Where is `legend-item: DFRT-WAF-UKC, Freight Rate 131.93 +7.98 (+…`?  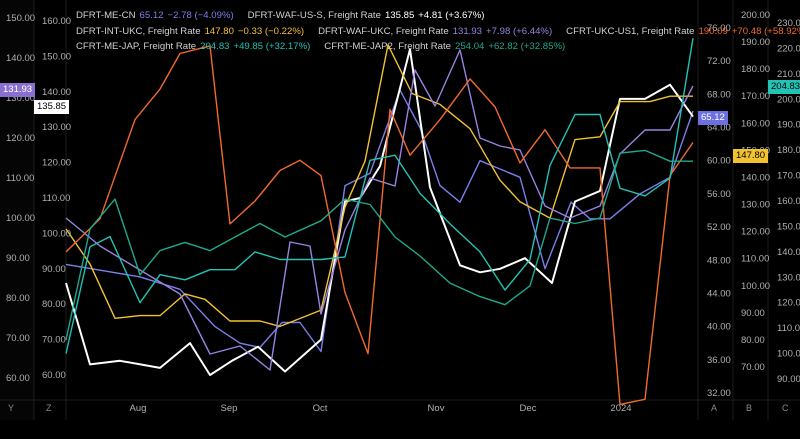
legend-item: DFRT-WAF-UKC, Freight Rate 131.93 +7.98 (+… is located at coordinates (435, 32).